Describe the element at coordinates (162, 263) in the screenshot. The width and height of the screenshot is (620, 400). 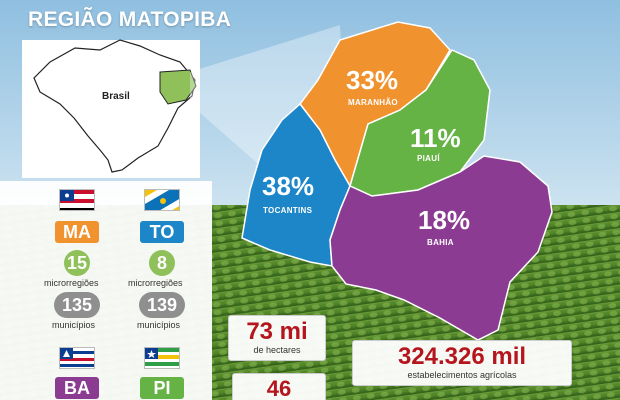
I see `to-microregions-count: 8` at that location.